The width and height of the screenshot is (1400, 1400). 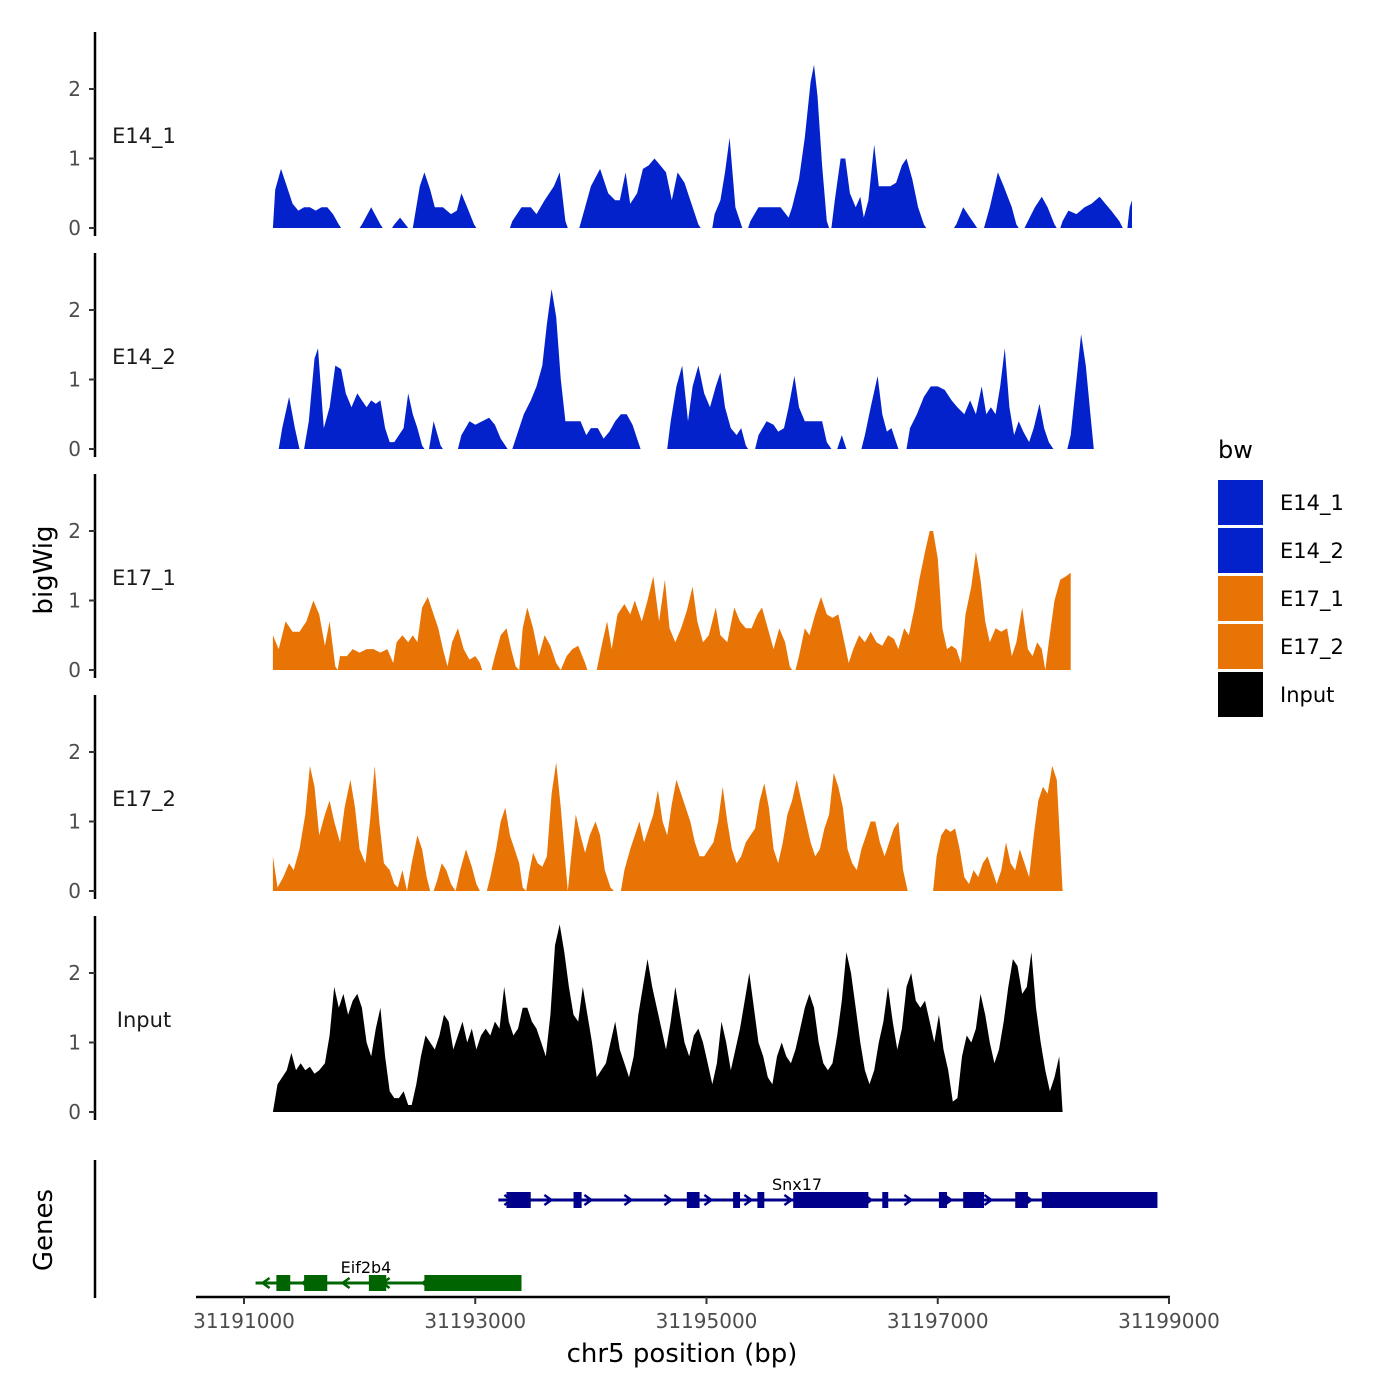 I want to click on x-tick-label: 31199000, so click(x=1169, y=1321).